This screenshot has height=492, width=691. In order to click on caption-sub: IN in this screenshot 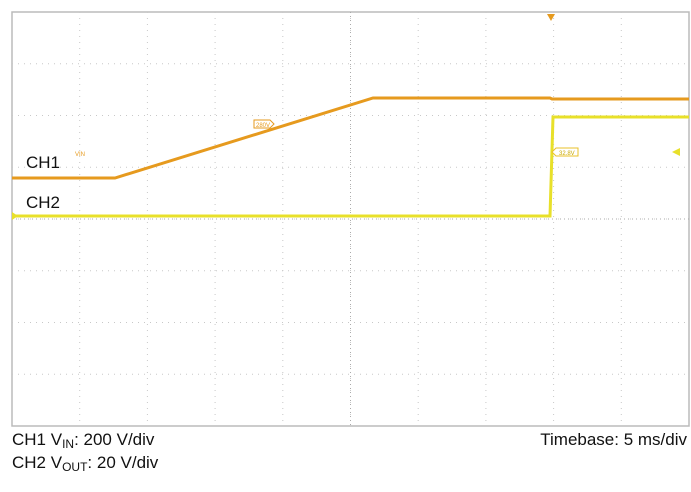, I will do `click(68, 444)`.